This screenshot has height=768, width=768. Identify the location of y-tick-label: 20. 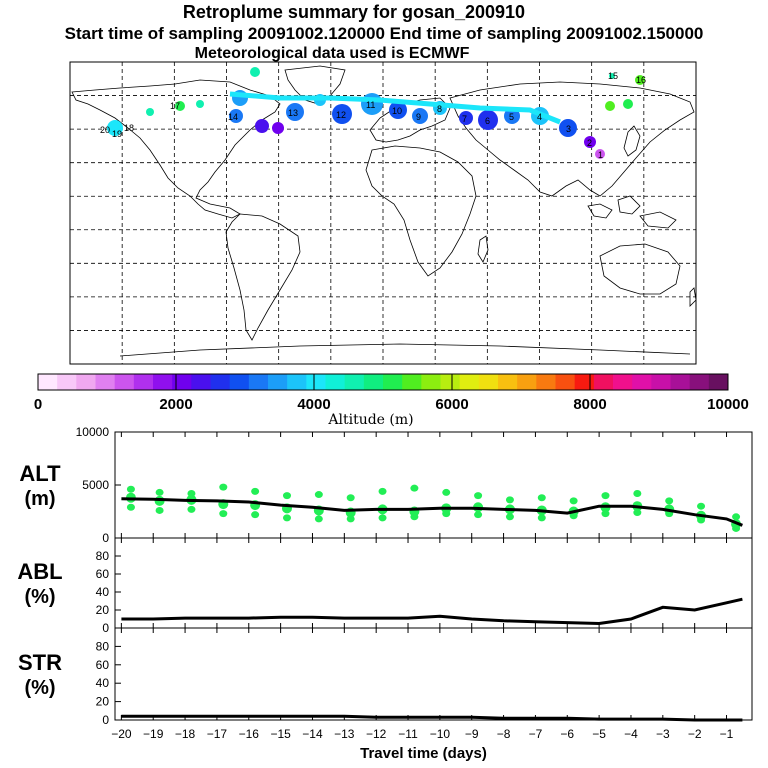
(103, 610).